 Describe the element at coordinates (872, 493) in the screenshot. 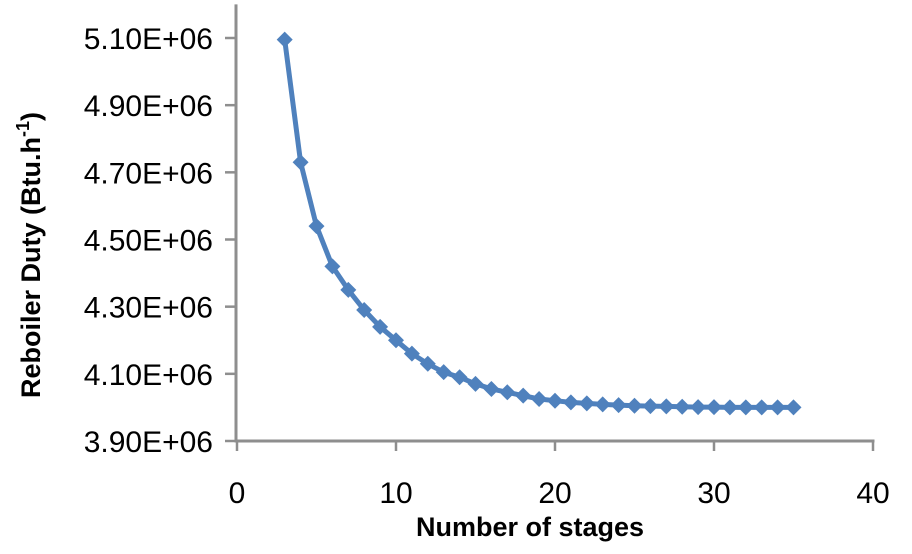

I see `x-tick-label: 40` at that location.